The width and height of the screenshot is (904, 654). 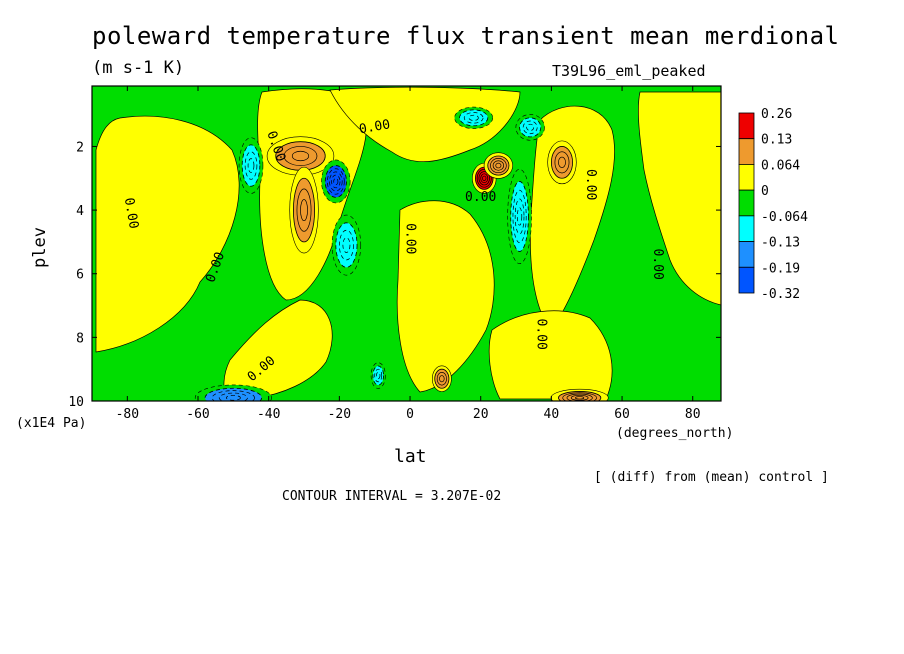 What do you see at coordinates (675, 433) in the screenshot?
I see `x-axis-unit: (degrees_north)` at bounding box center [675, 433].